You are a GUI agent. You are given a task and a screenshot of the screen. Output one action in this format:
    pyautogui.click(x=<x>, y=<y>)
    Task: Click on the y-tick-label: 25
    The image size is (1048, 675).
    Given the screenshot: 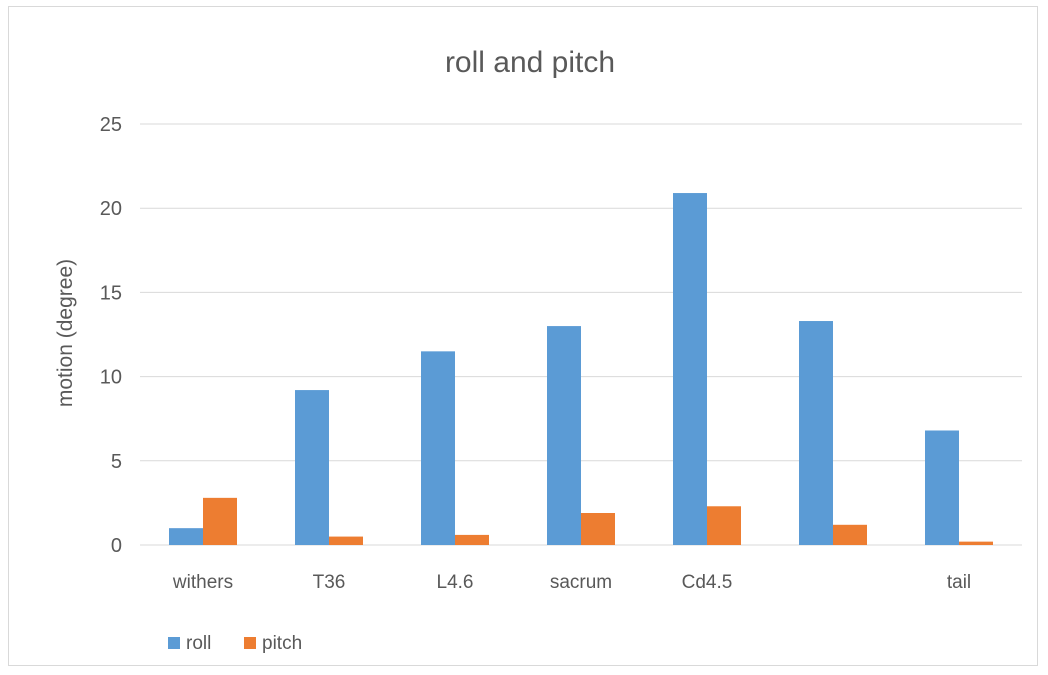 What is the action you would take?
    pyautogui.click(x=111, y=125)
    